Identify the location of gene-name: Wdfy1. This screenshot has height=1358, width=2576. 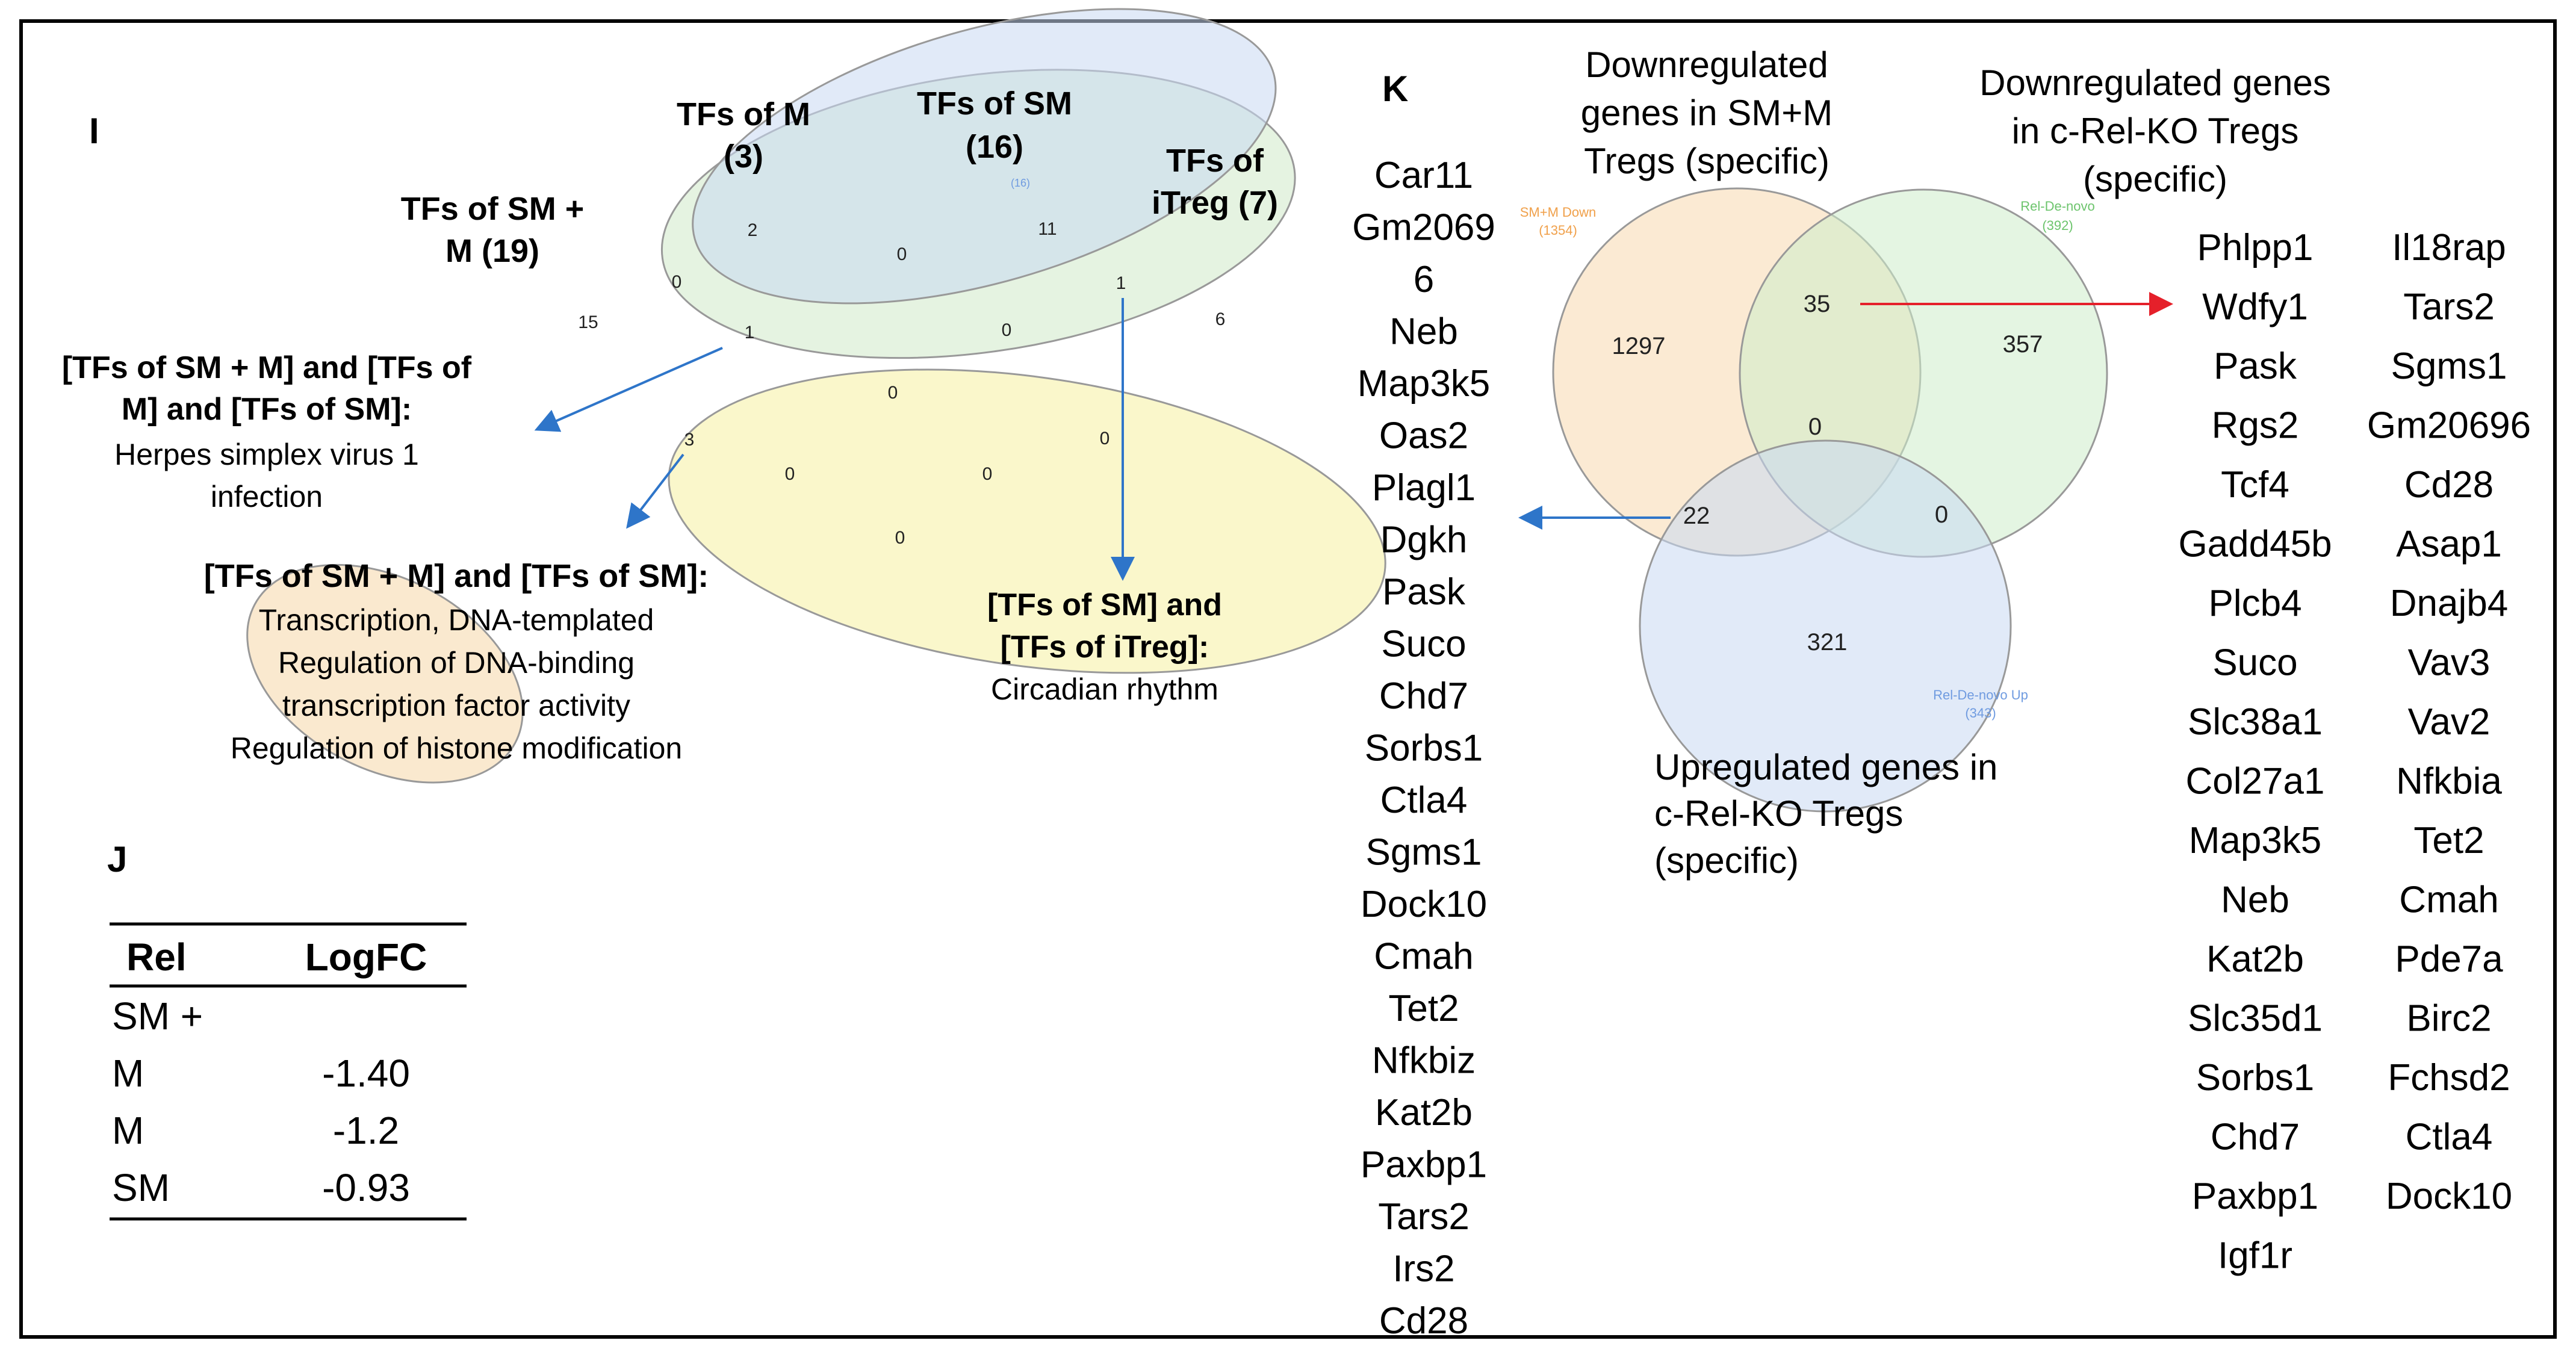
(2255, 307).